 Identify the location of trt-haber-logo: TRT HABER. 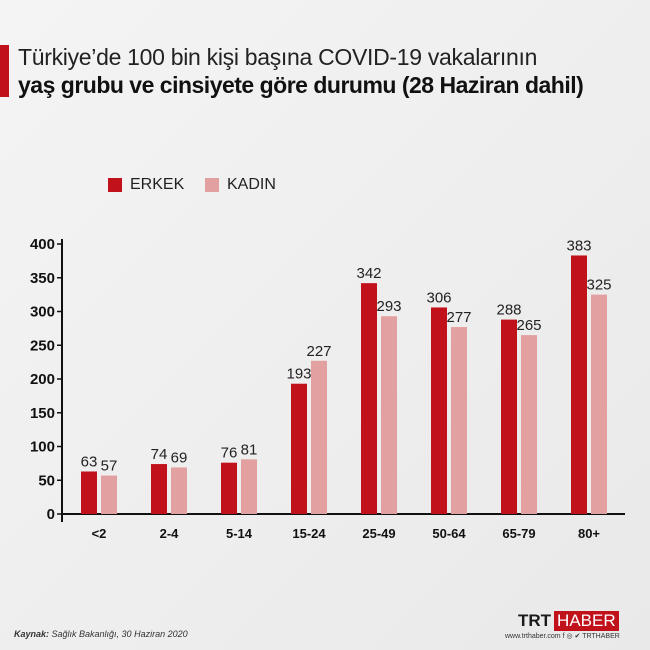
(568, 621).